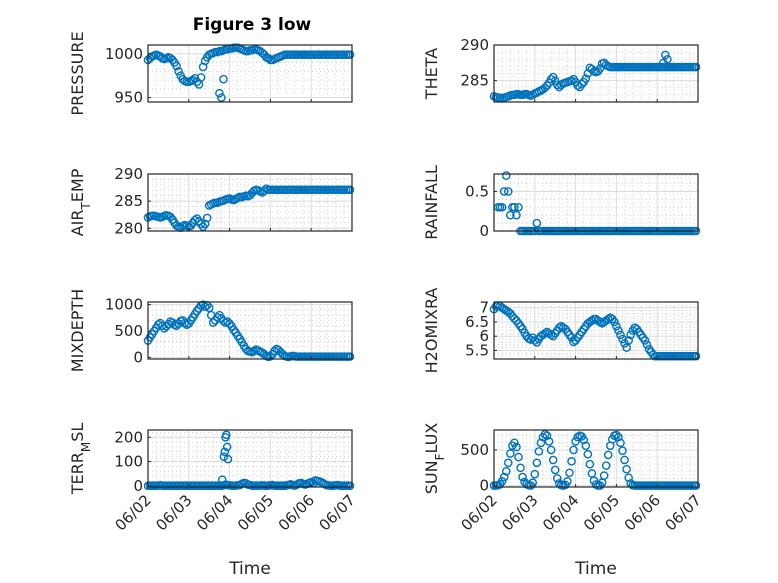 Image resolution: width=778 pixels, height=583 pixels. Describe the element at coordinates (128, 228) in the screenshot. I see `y-tick-label: 280` at that location.